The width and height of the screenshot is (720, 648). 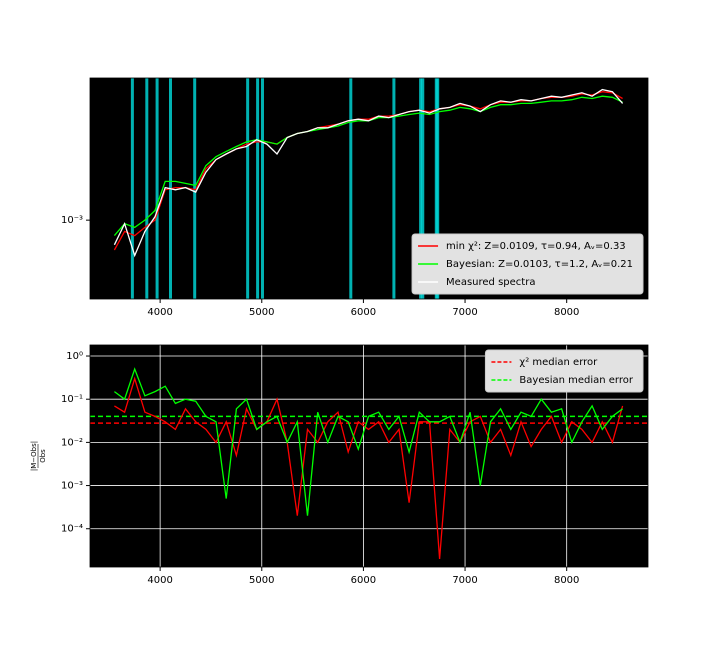 I want to click on legend: χ² median error Bayesian median error, so click(x=564, y=371).